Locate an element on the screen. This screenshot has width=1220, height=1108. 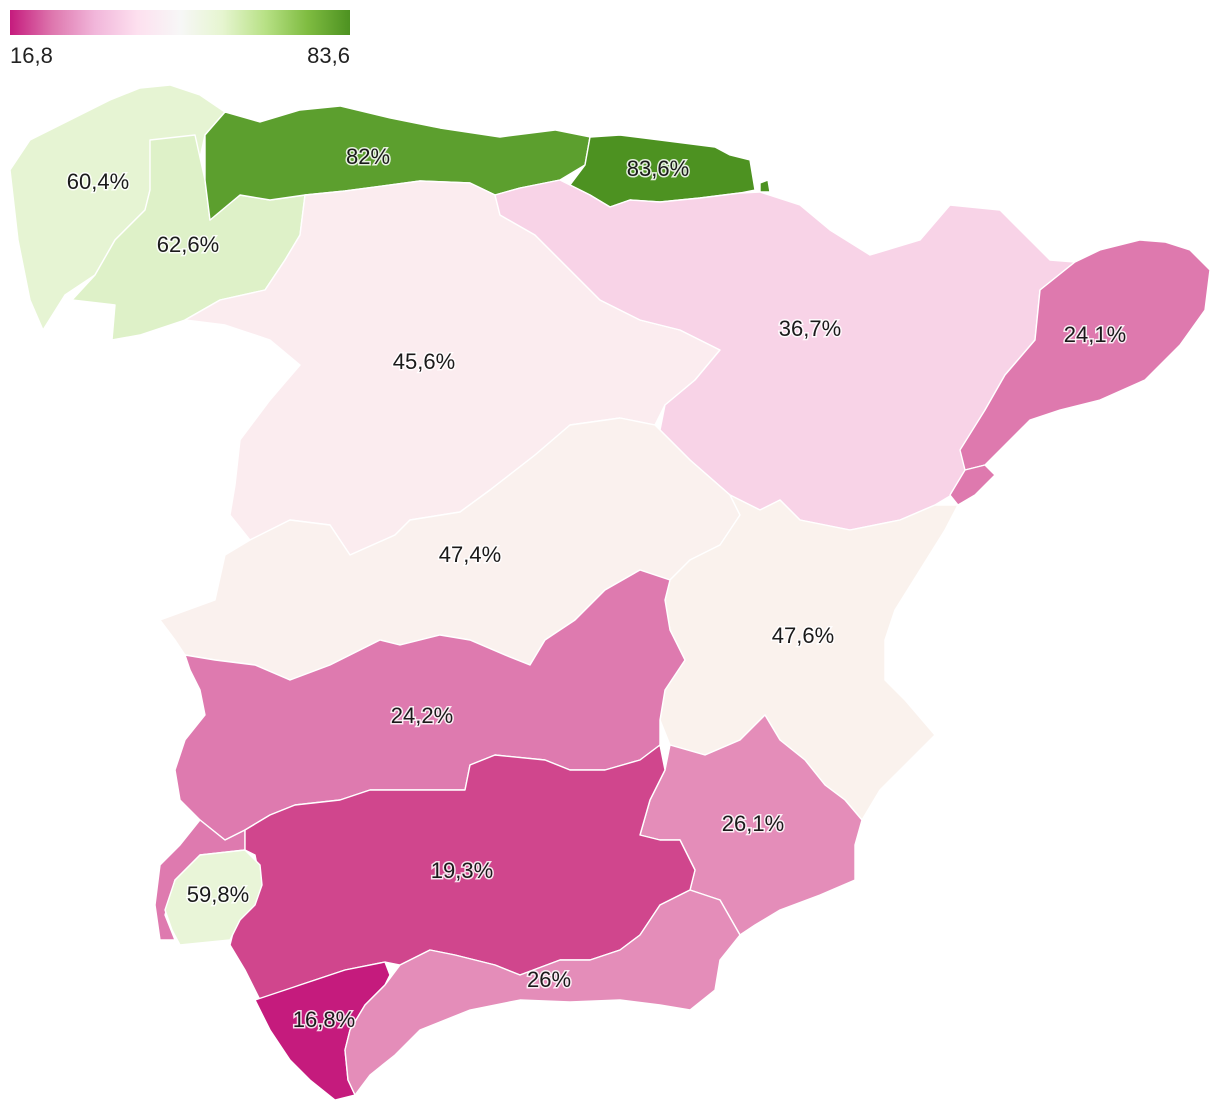
label-basque-country: 83,6% is located at coordinates (658, 168).